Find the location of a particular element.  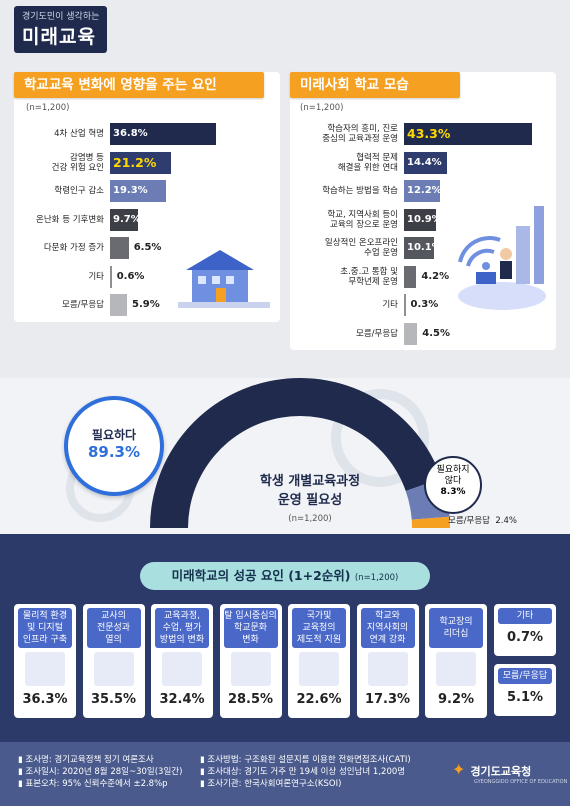

bar-value-label: 0.6% is located at coordinates (130, 276).